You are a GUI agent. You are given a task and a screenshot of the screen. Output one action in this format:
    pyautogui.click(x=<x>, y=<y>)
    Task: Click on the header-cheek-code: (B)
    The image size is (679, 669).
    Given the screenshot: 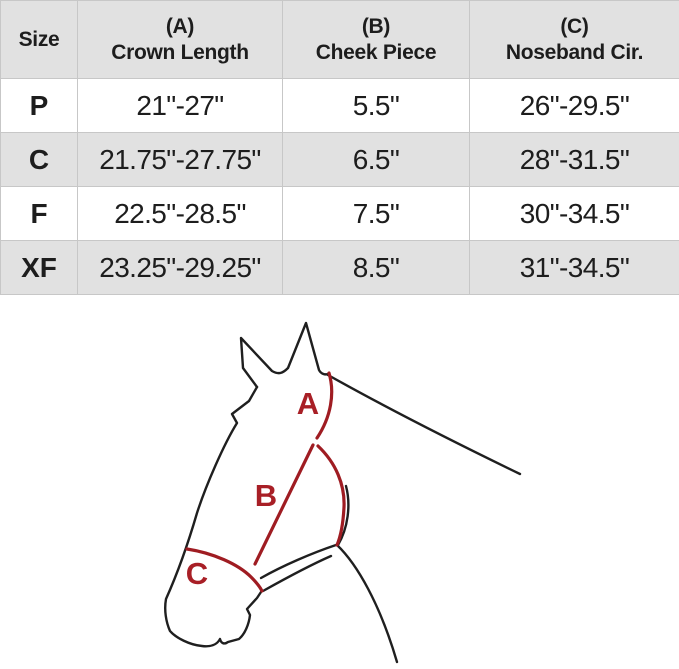 What is the action you would take?
    pyautogui.click(x=376, y=26)
    